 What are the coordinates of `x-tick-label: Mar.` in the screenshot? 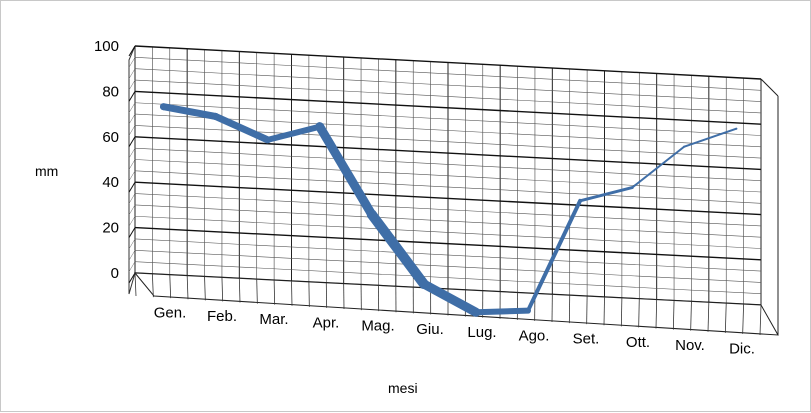 It's located at (273, 319).